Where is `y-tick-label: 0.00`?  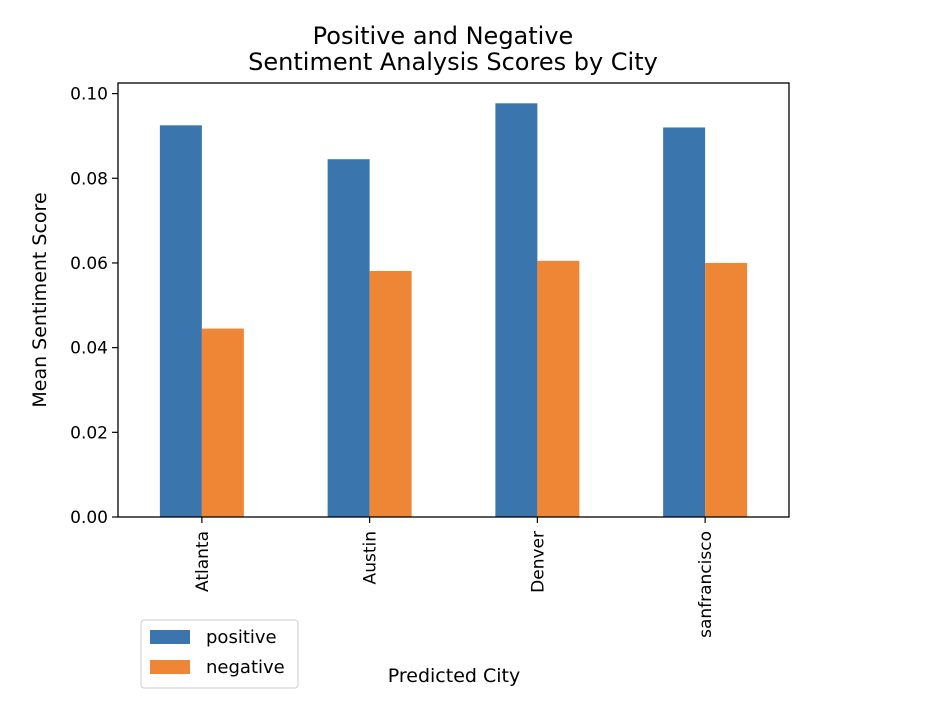
y-tick-label: 0.00 is located at coordinates (89, 518).